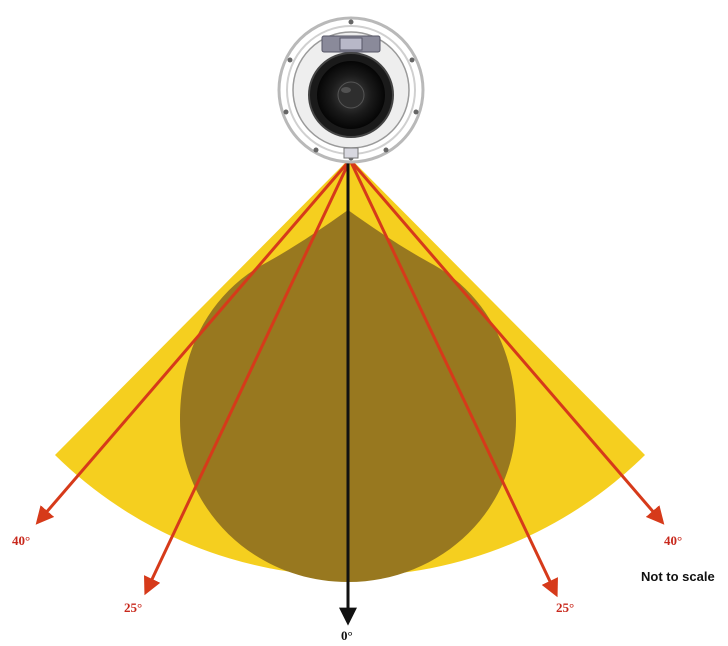 The width and height of the screenshot is (728, 646). What do you see at coordinates (678, 576) in the screenshot?
I see `not-to-scale-note: Not to scale` at bounding box center [678, 576].